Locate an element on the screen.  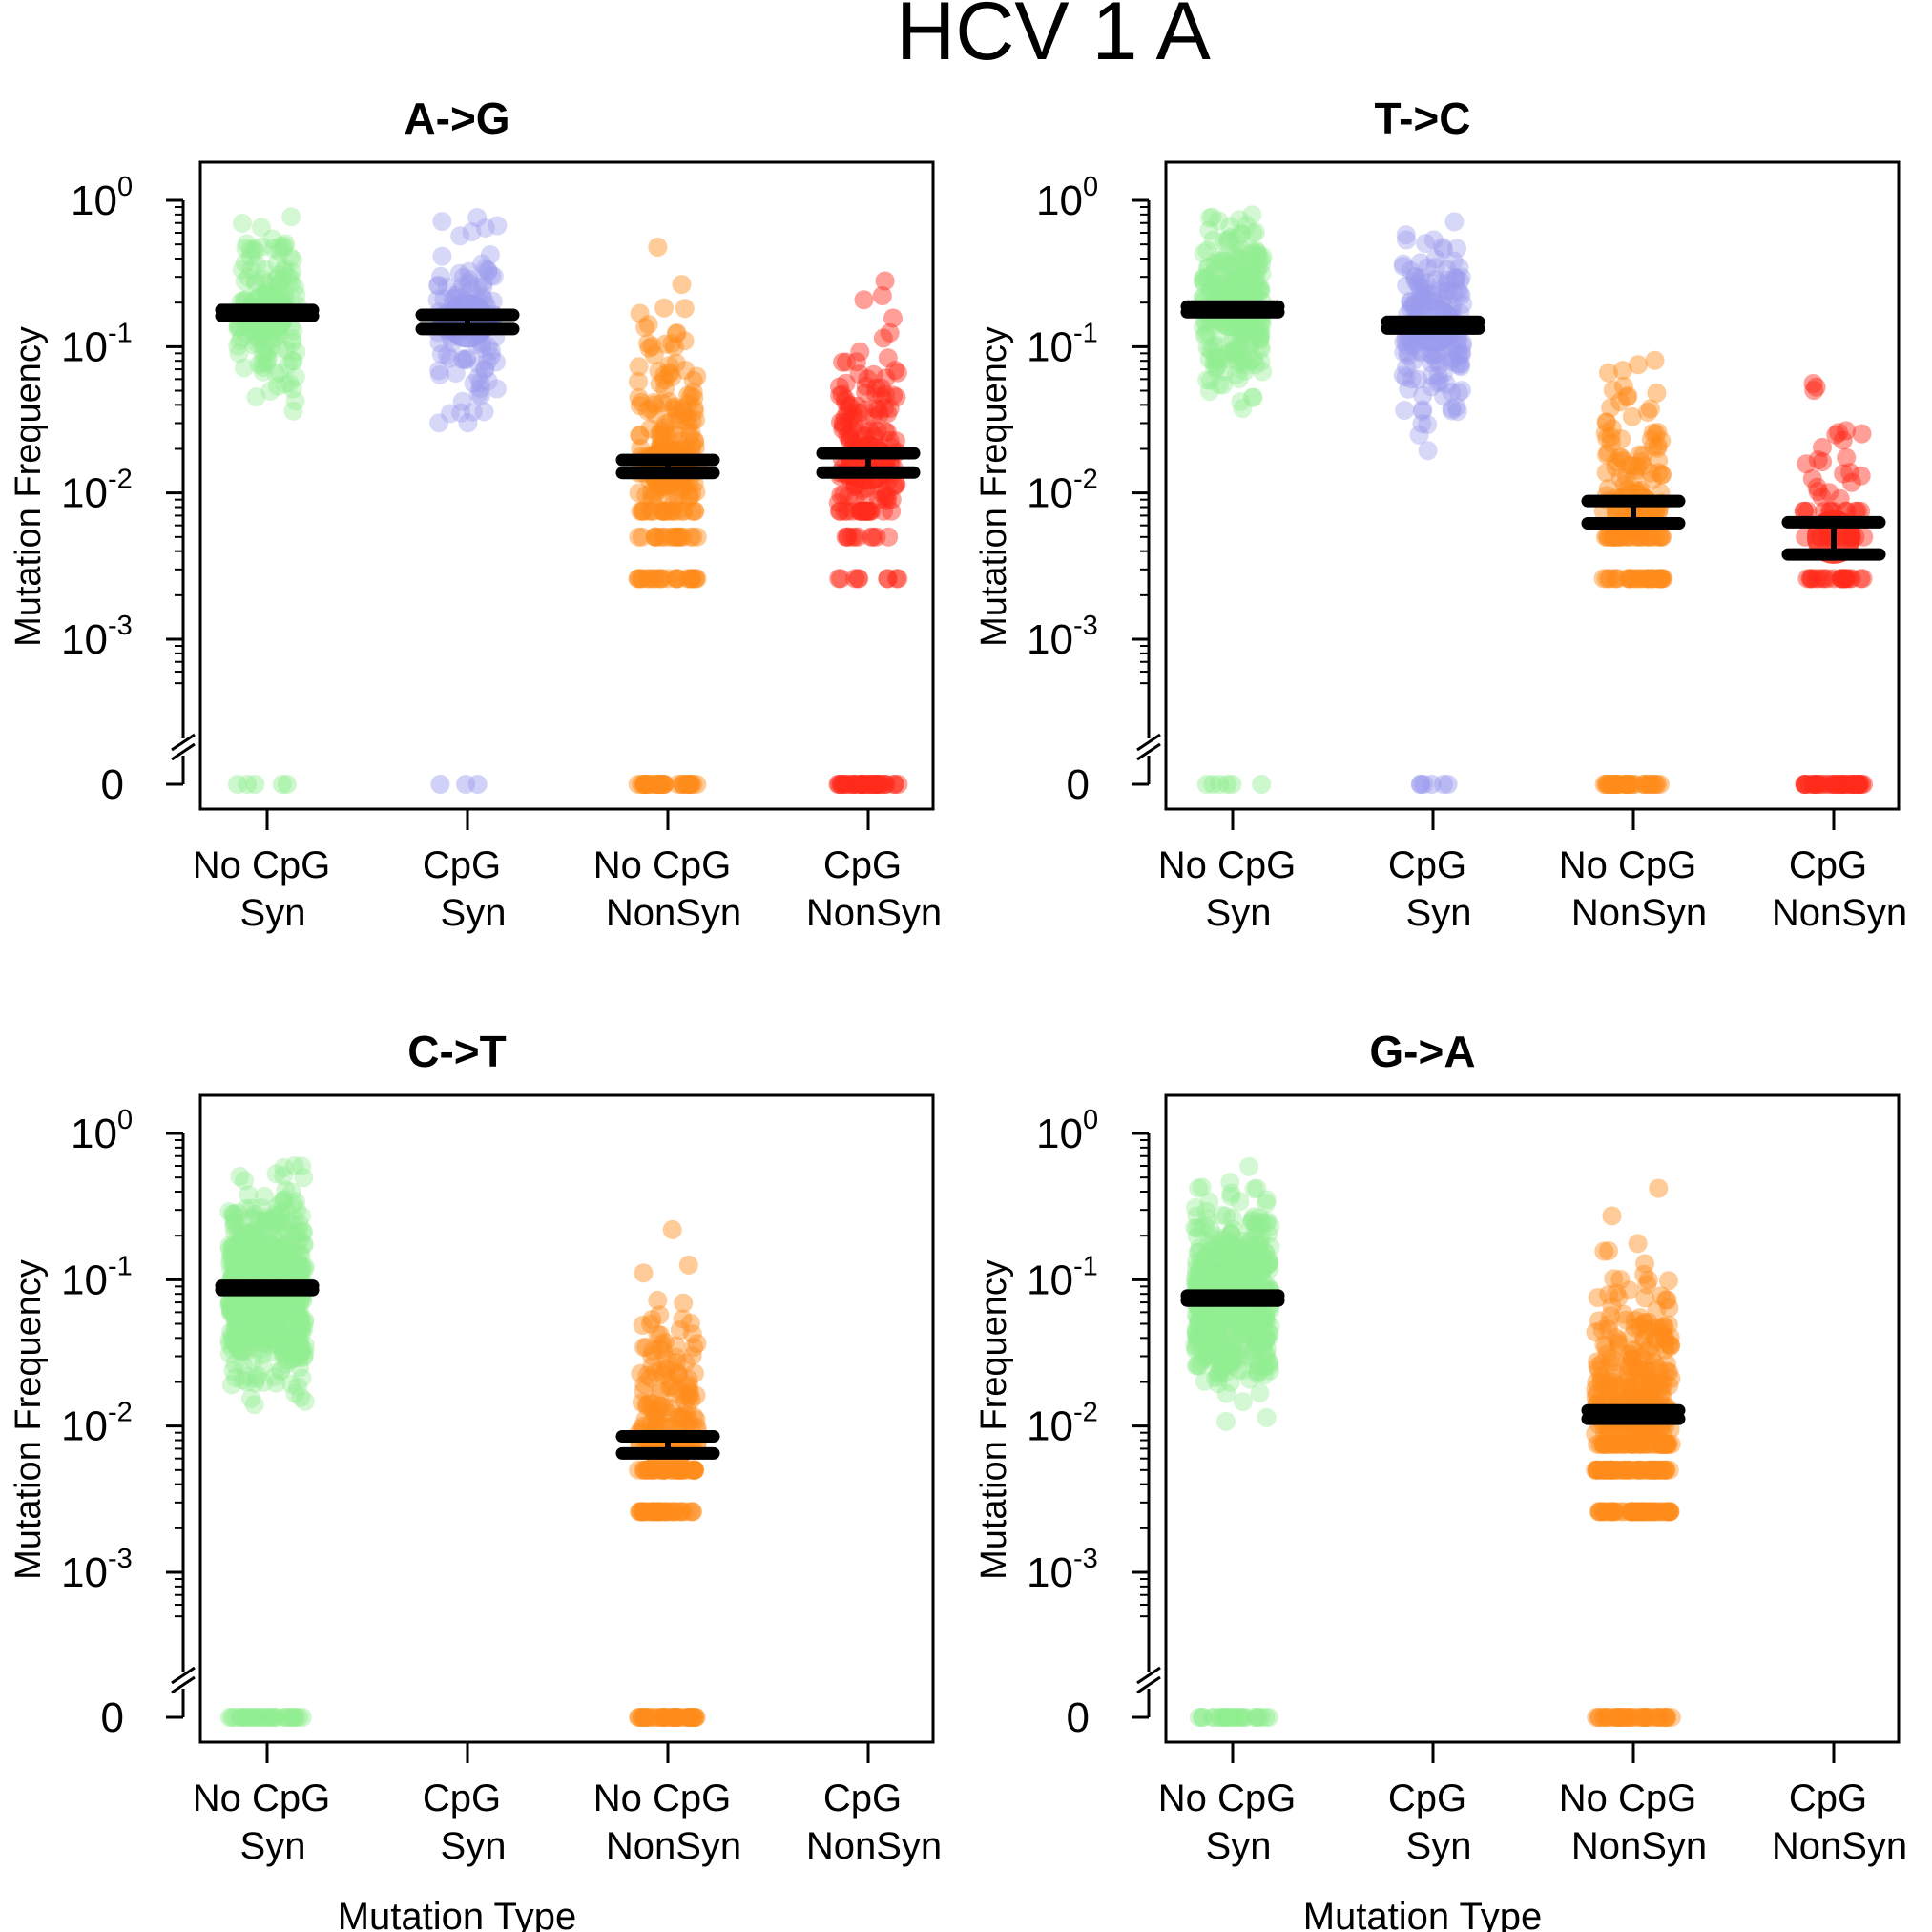
x-tick-label: NonSyn is located at coordinates (1639, 1846).